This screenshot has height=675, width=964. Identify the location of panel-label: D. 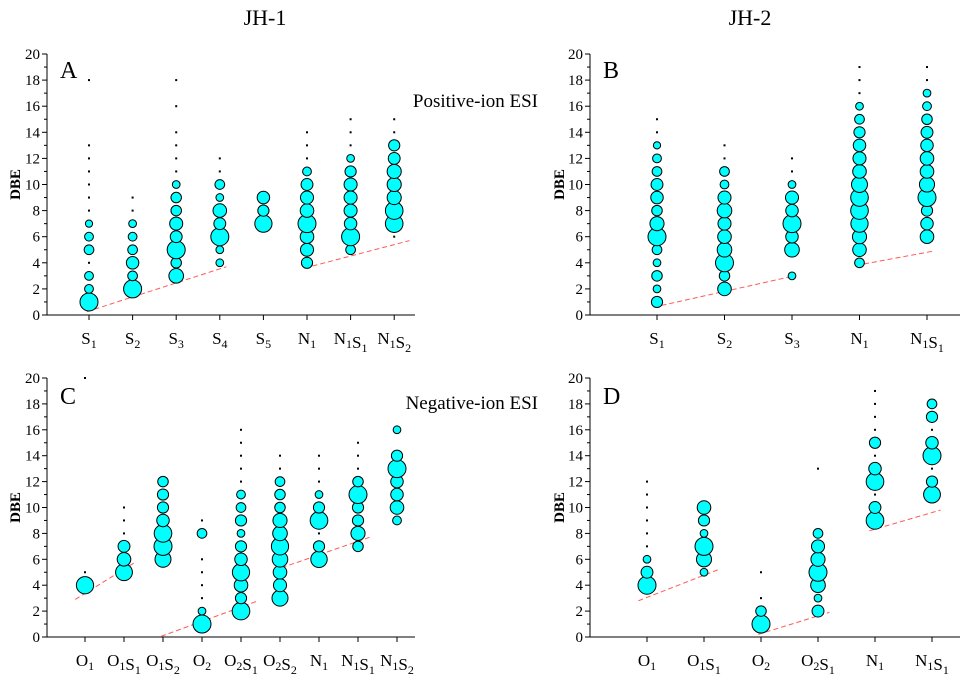
(611, 397).